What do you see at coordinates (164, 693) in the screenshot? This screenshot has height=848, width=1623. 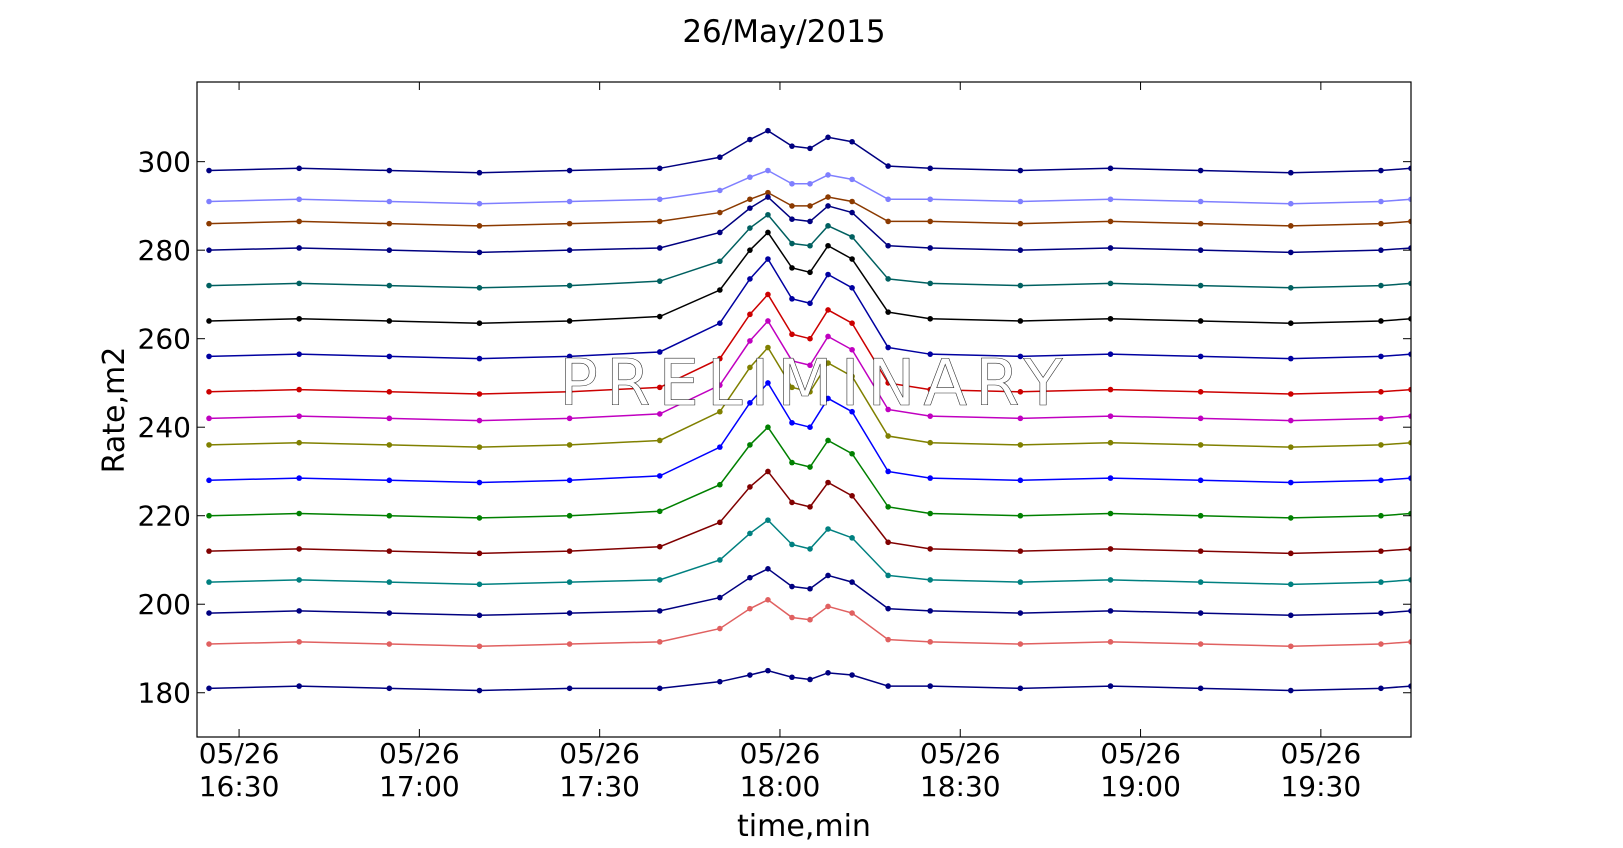 I see `y-tick-label: 180` at bounding box center [164, 693].